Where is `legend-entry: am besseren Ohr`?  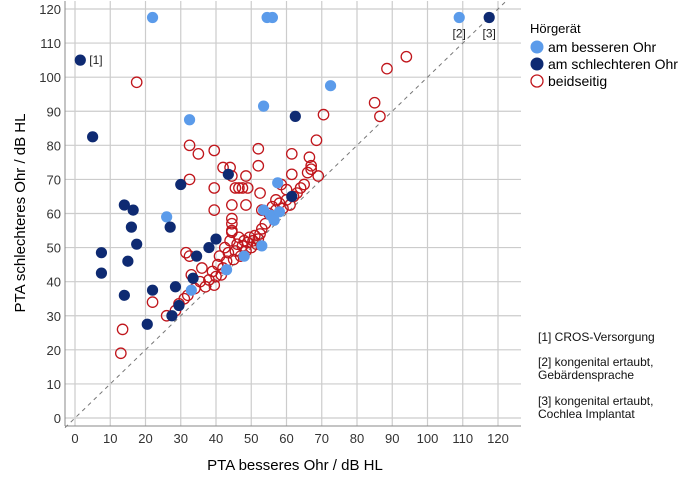
legend-entry: am besseren Ohr is located at coordinates (593, 47).